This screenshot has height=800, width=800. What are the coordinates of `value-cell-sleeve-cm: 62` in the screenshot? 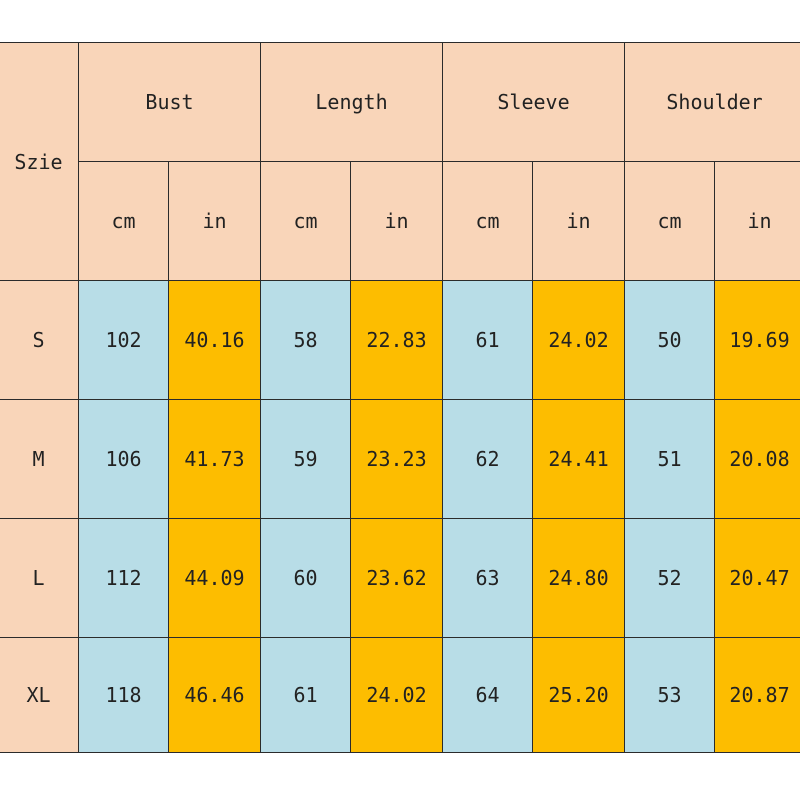 It's located at (488, 459).